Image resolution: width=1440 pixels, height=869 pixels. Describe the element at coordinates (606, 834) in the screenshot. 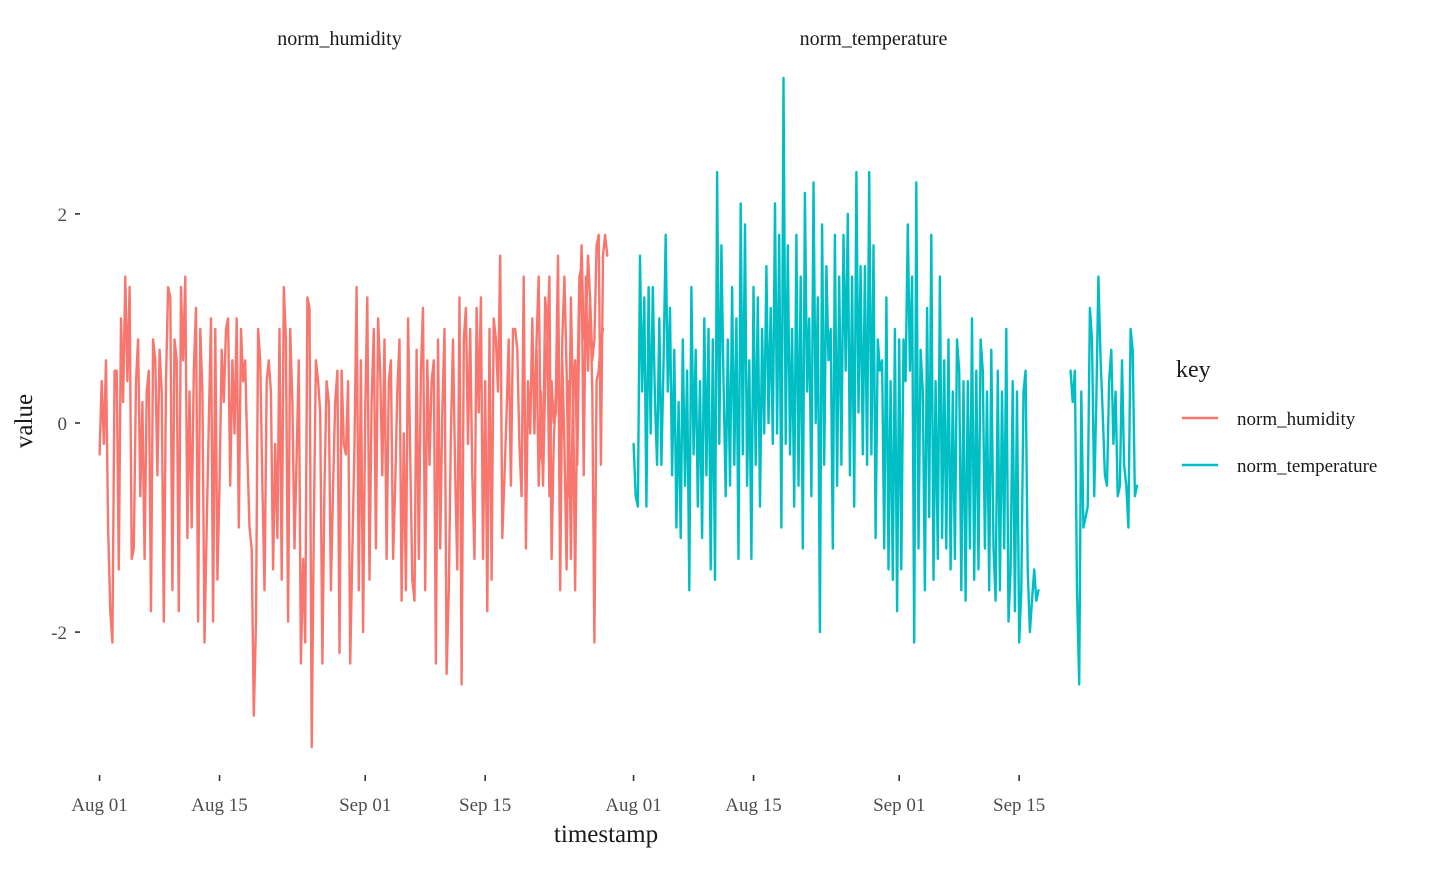

I see `x-axis-title: timestamp` at that location.